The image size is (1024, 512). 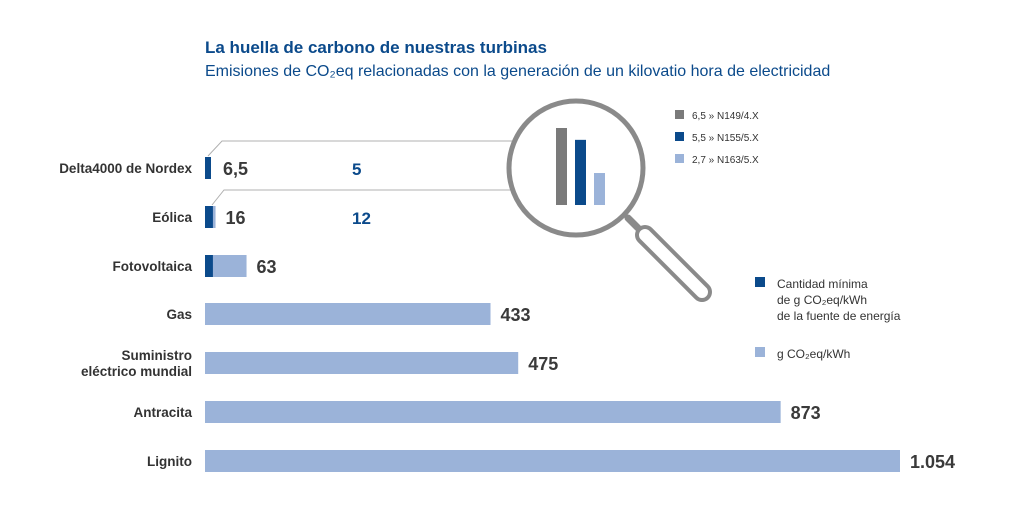 I want to click on legend-swatch-min, so click(x=760, y=282).